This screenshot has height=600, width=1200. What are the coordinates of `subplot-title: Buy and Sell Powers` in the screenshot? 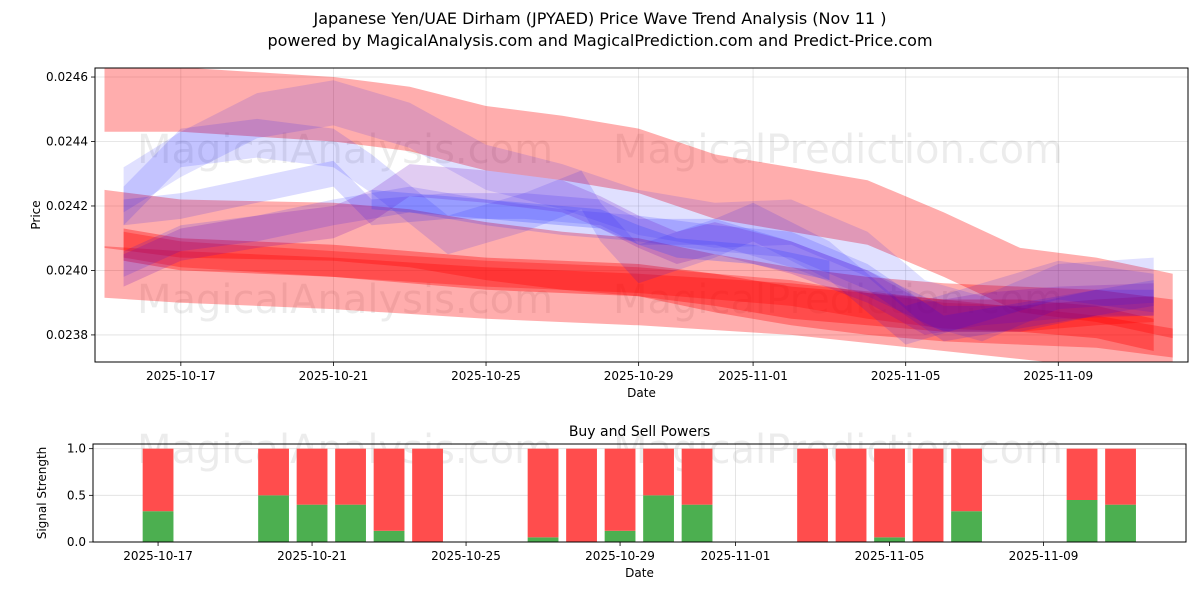 It's located at (639, 432).